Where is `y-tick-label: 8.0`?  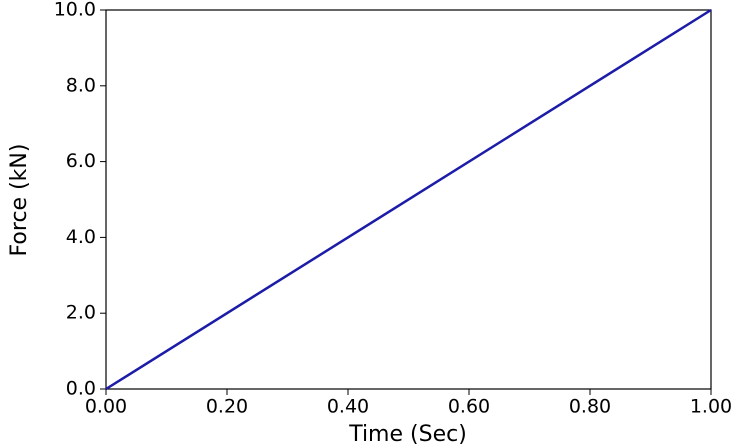
y-tick-label: 8.0 is located at coordinates (81, 85).